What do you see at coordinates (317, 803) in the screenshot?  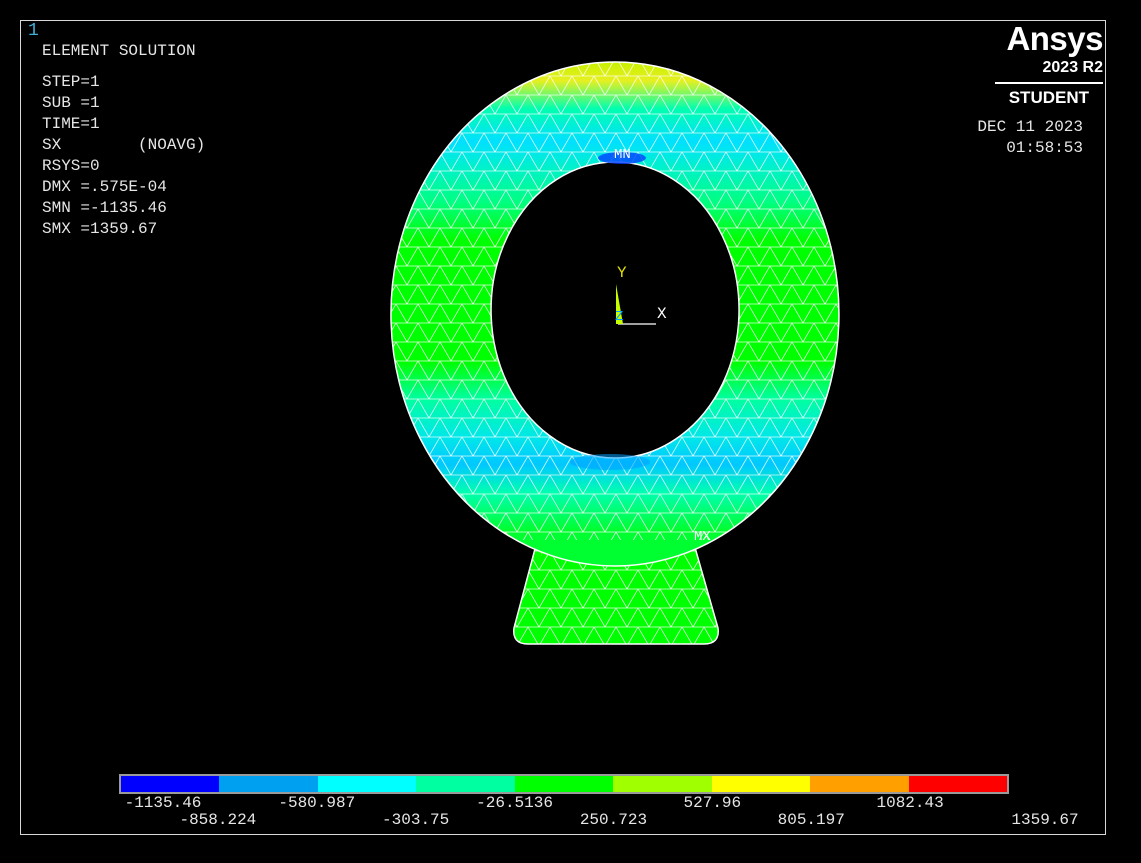 I see `legend-label-top-1: -580.987` at bounding box center [317, 803].